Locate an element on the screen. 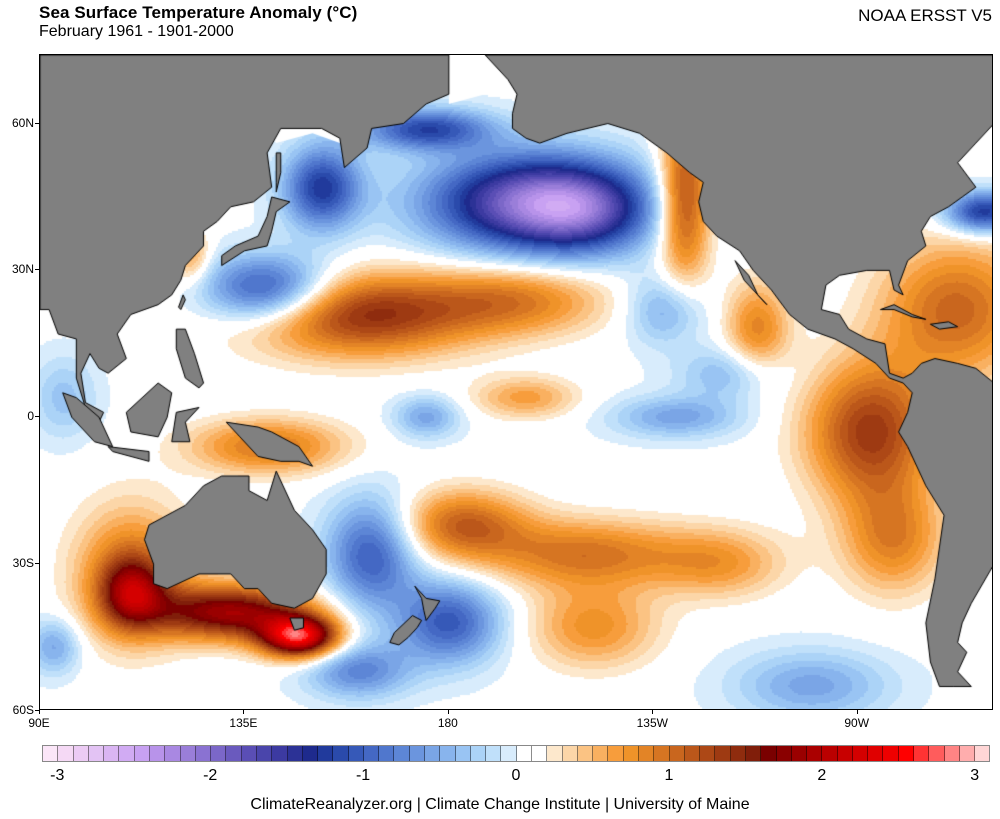 The height and width of the screenshot is (819, 1000). colorbar-tick-label: 3 is located at coordinates (975, 775).